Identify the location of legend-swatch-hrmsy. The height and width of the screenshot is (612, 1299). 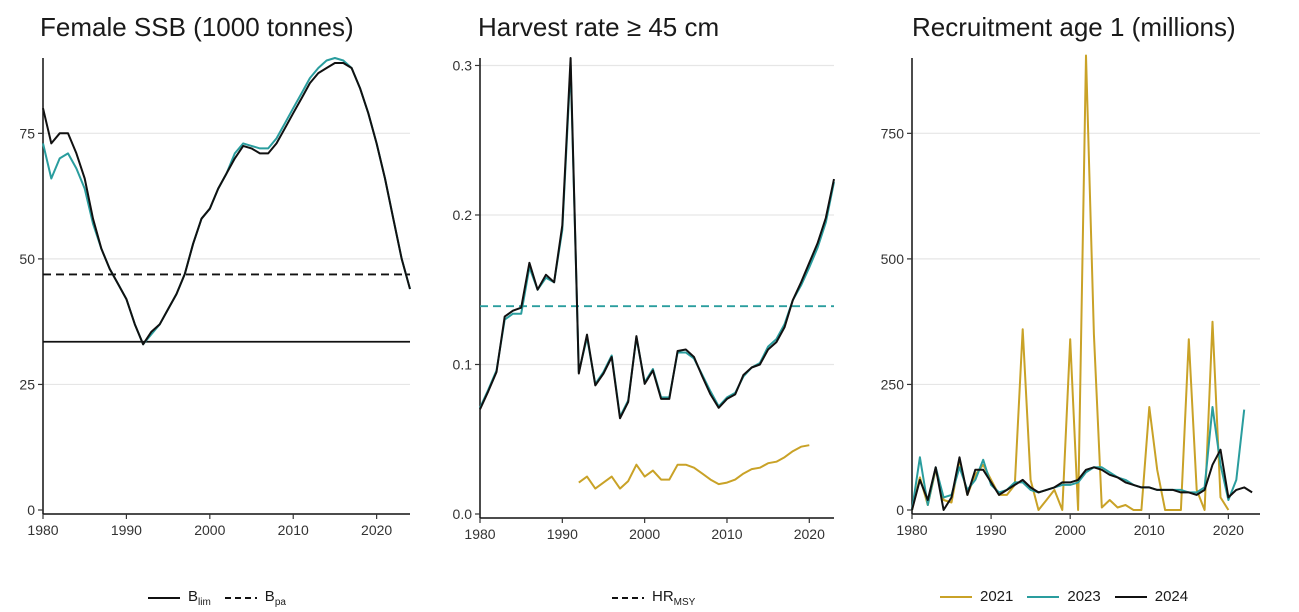
(628, 598).